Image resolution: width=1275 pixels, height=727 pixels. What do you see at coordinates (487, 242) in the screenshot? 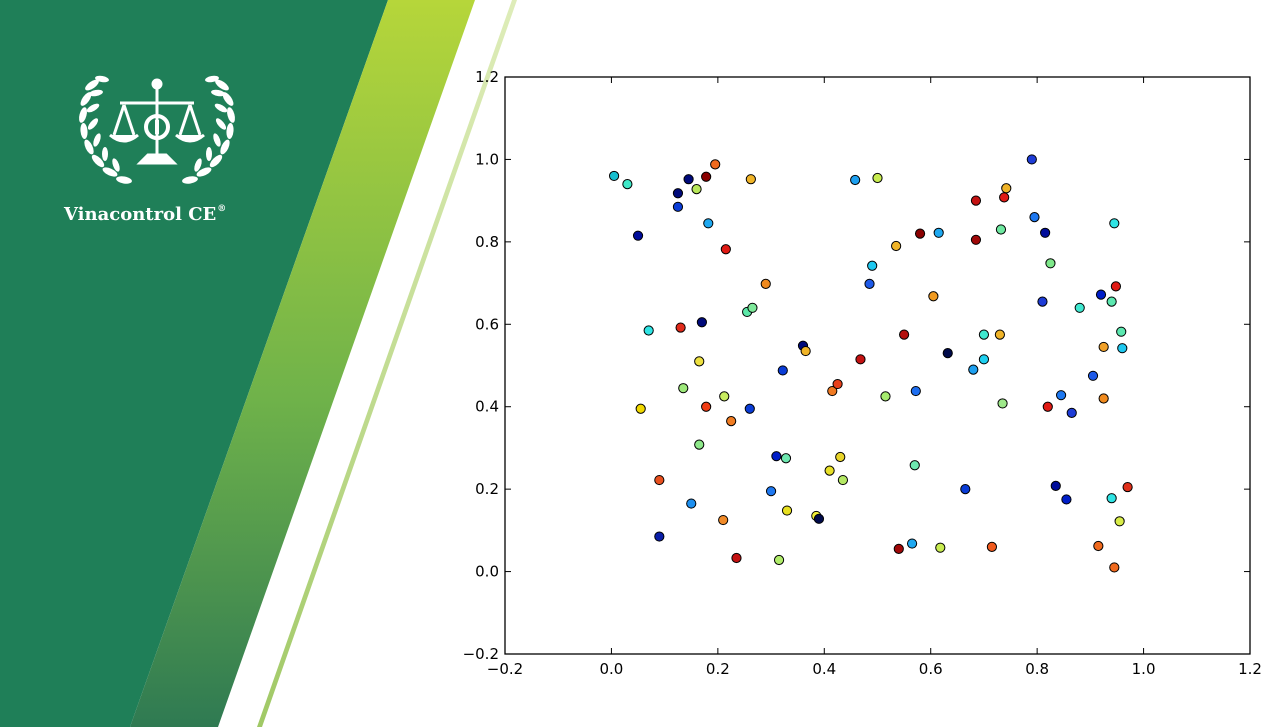
I see `y-tick-label: 0.8` at bounding box center [487, 242].